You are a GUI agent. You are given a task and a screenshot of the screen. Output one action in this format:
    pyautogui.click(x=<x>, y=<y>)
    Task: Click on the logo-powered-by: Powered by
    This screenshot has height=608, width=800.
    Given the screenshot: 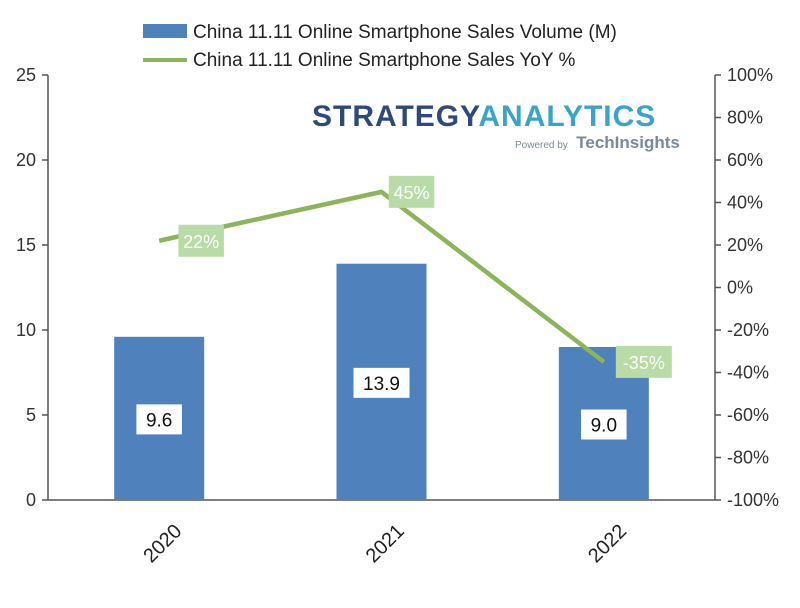 What is the action you would take?
    pyautogui.click(x=541, y=145)
    